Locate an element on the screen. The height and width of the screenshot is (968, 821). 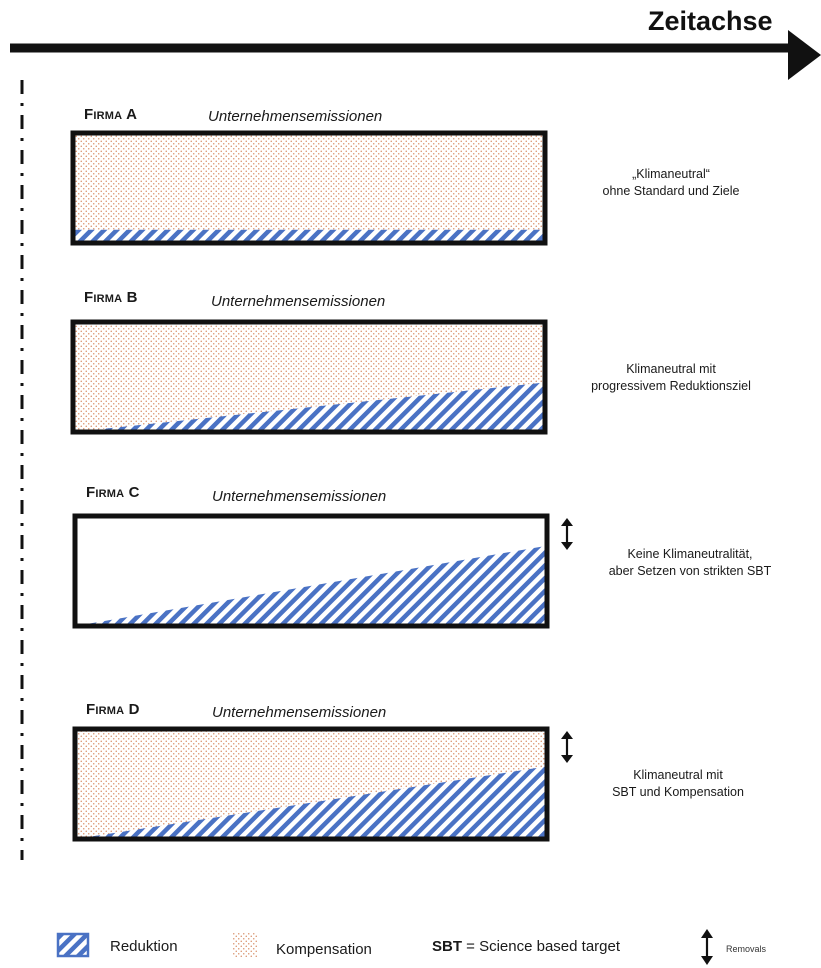
timeline-arrow is located at coordinates (415, 55).